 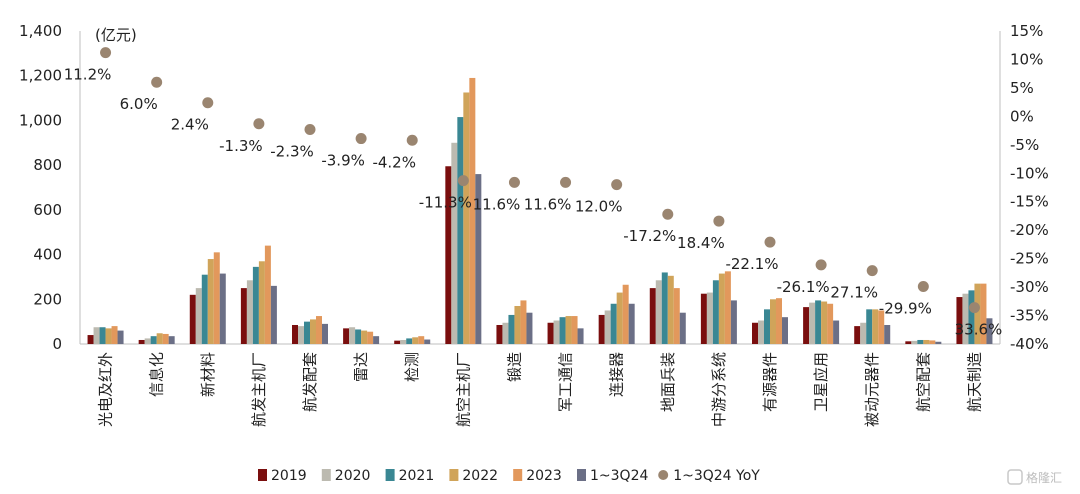 What do you see at coordinates (289, 476) in the screenshot?
I see `legend-label-2019: 2019` at bounding box center [289, 476].